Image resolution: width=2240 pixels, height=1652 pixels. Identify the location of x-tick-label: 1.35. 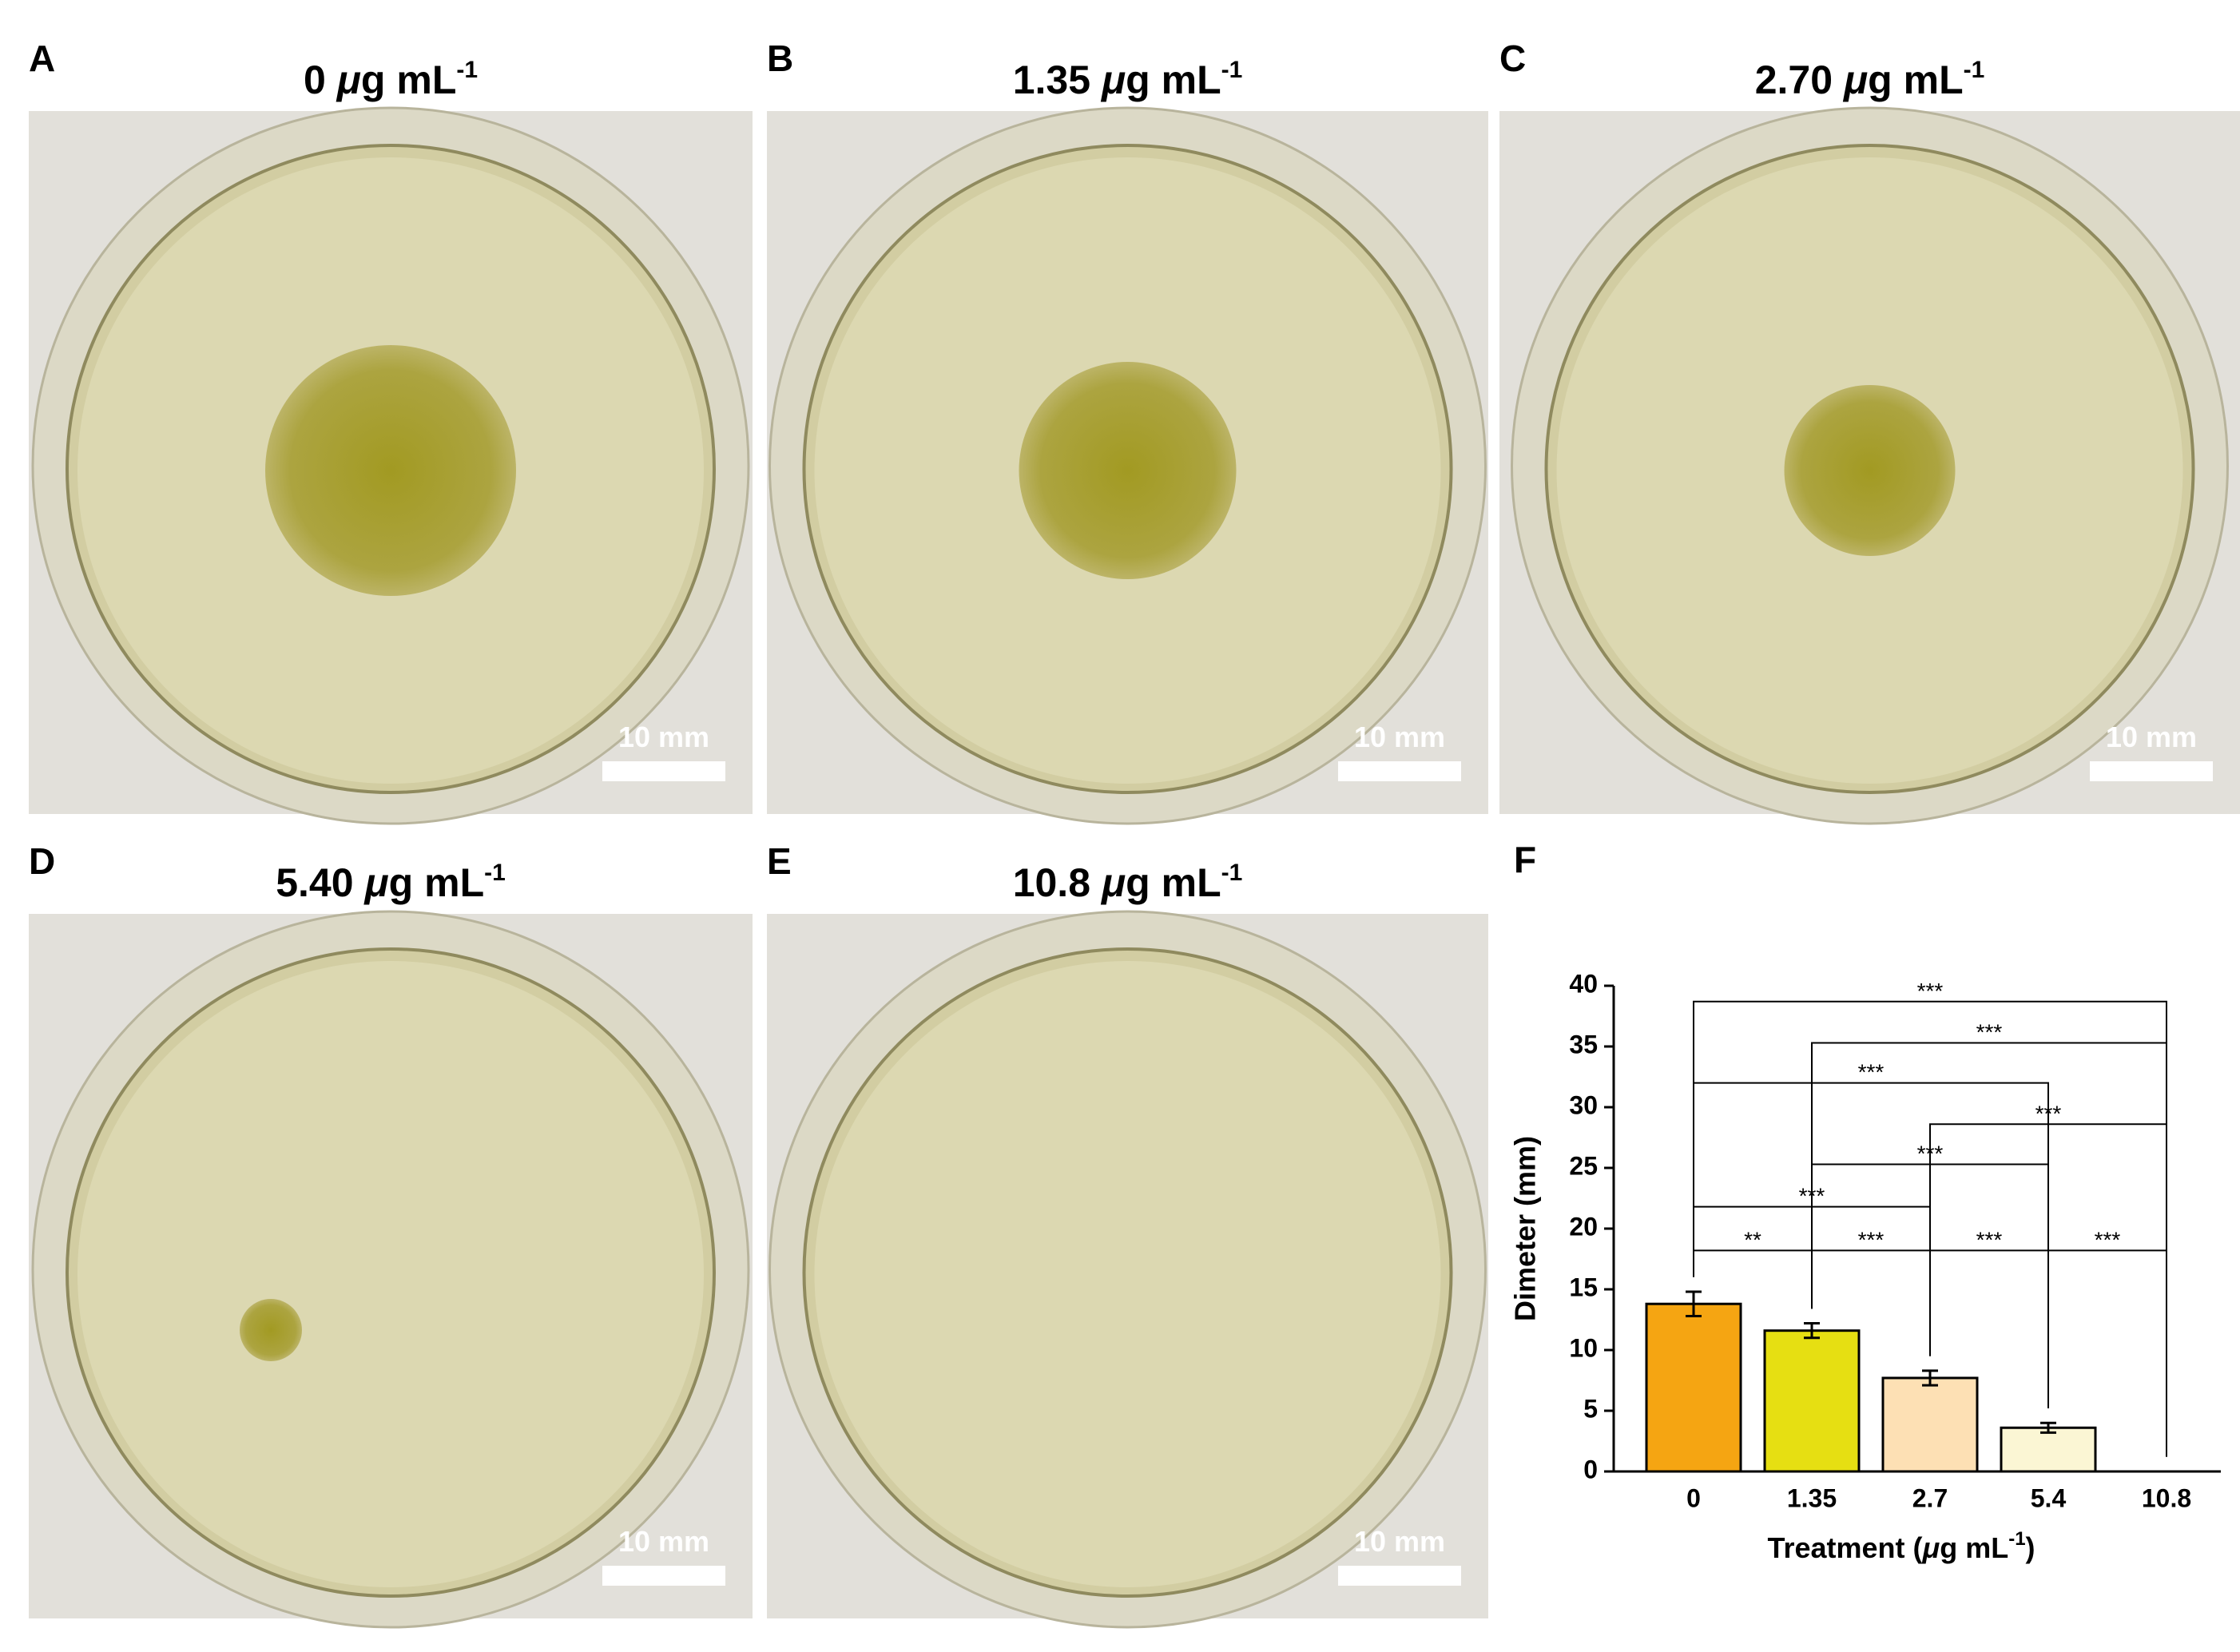
(1812, 1497).